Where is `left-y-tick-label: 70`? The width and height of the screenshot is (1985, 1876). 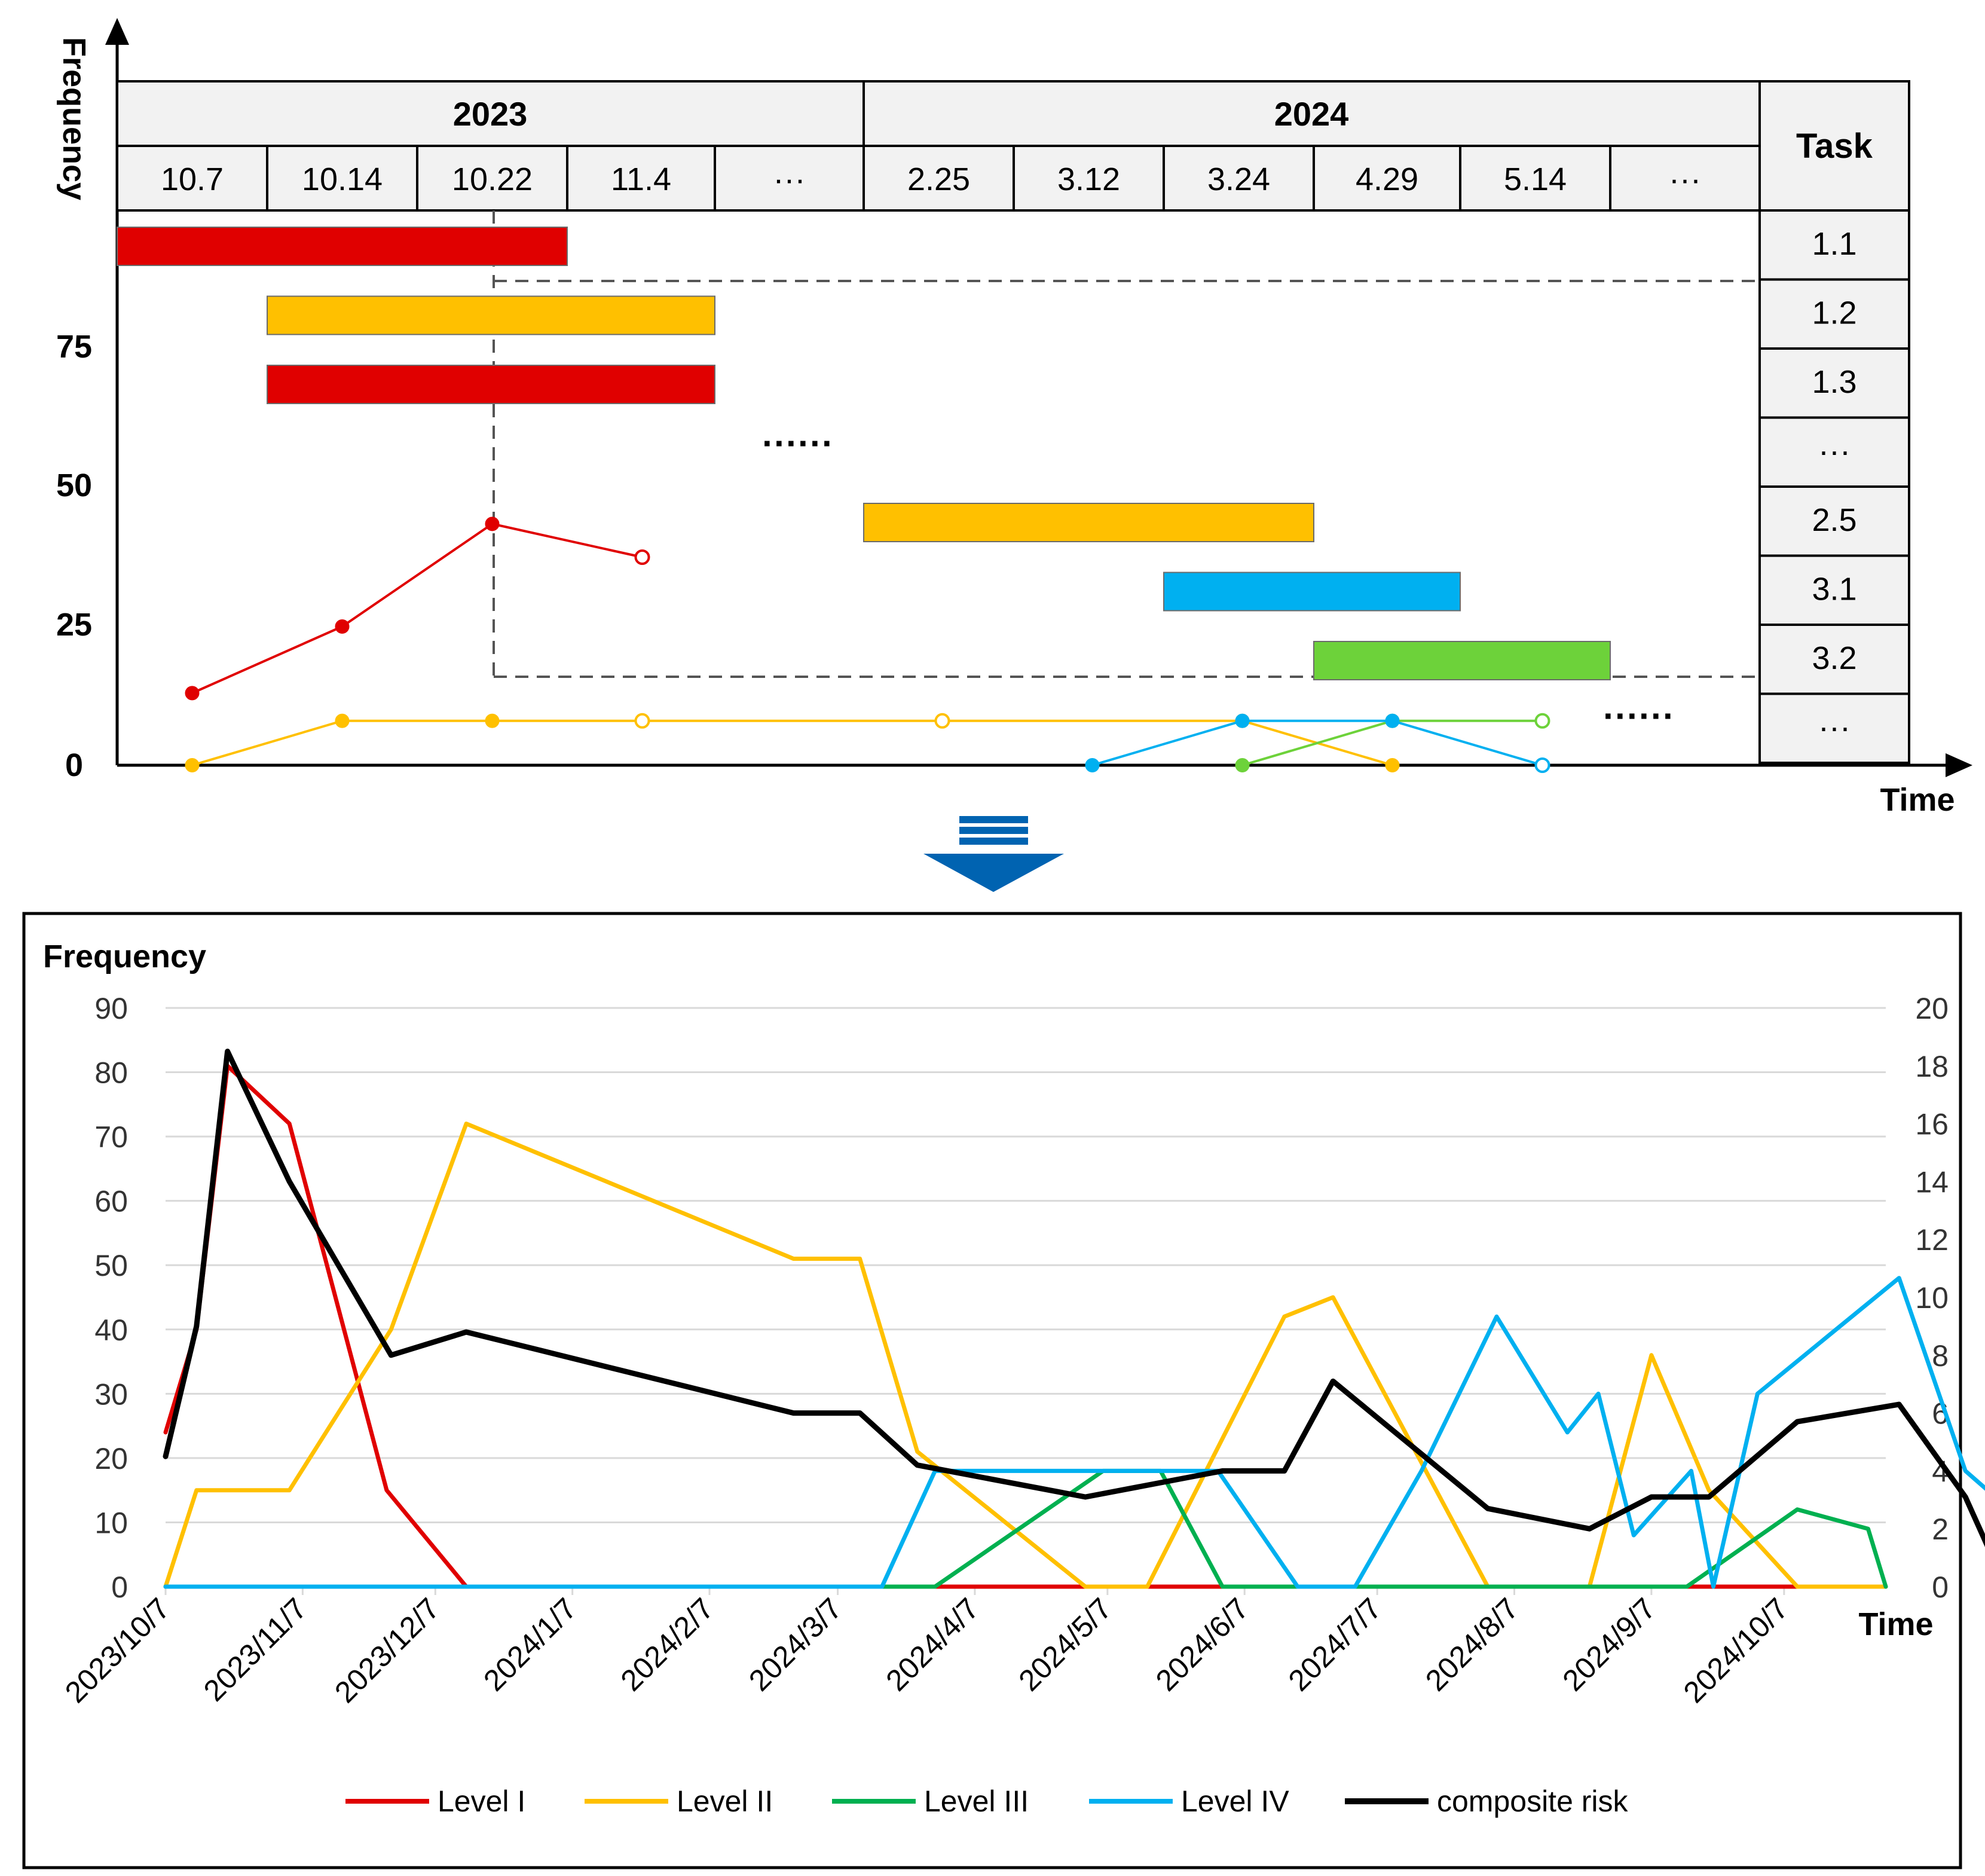 left-y-tick-label: 70 is located at coordinates (111, 1137).